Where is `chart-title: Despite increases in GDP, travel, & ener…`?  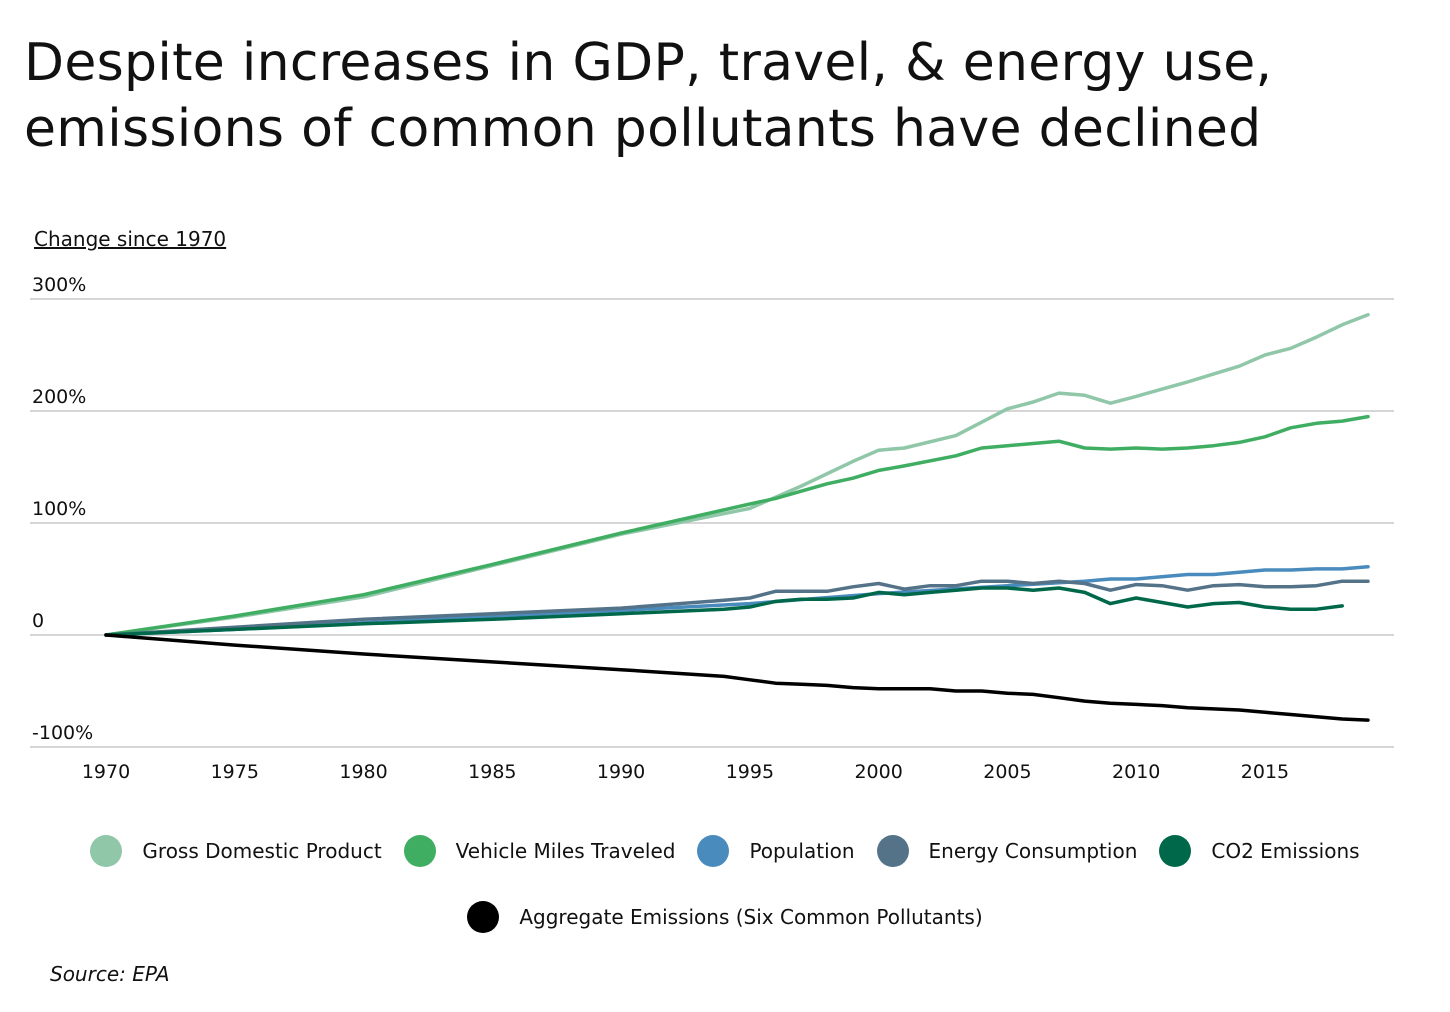 chart-title: Despite increases in GDP, travel, & ener… is located at coordinates (724, 96).